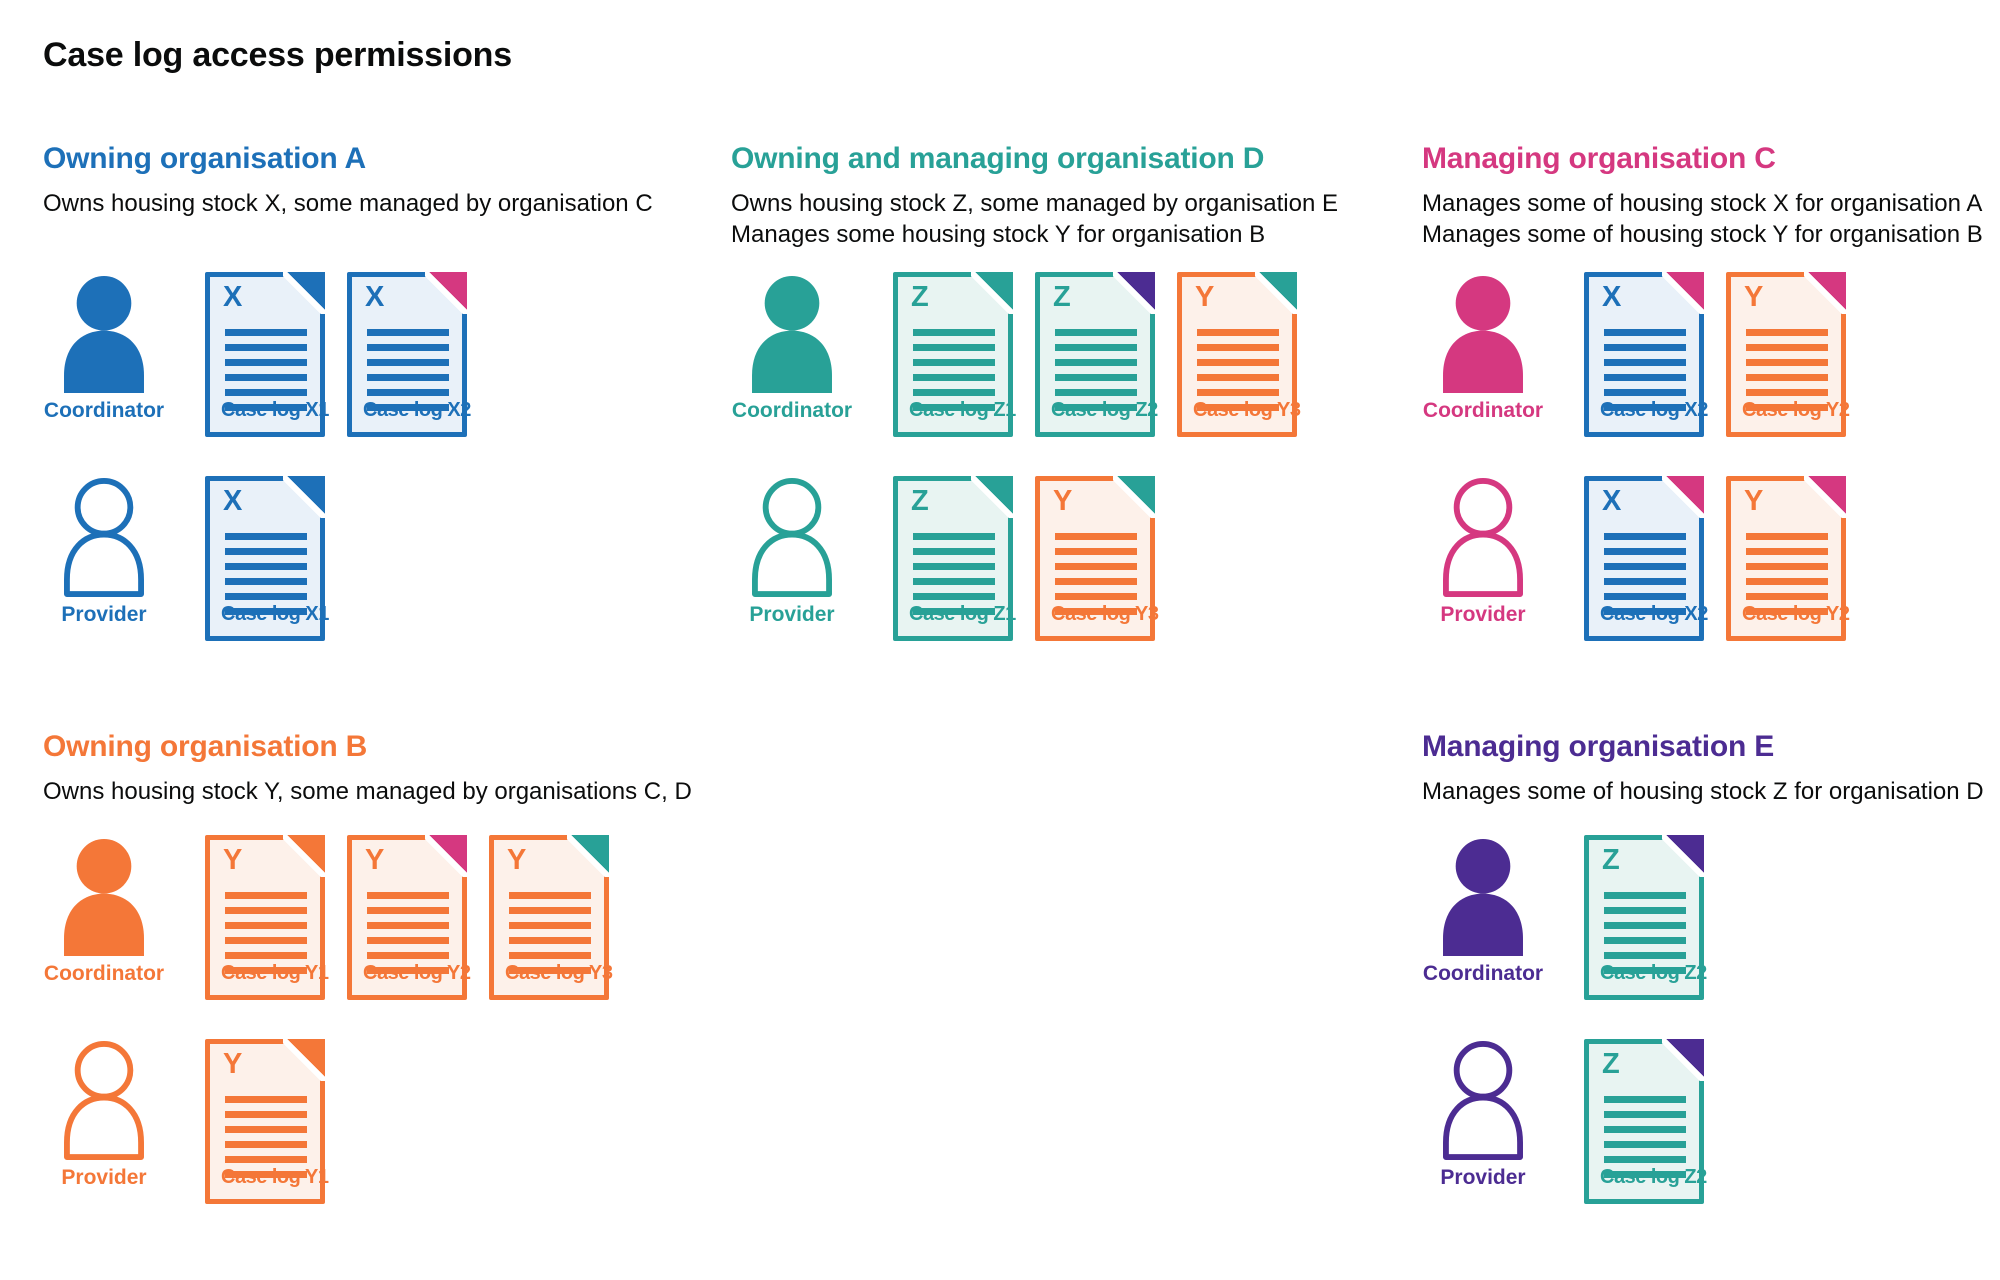 The width and height of the screenshot is (2000, 1280). What do you see at coordinates (104, 333) in the screenshot?
I see `coordinator-person-icon` at bounding box center [104, 333].